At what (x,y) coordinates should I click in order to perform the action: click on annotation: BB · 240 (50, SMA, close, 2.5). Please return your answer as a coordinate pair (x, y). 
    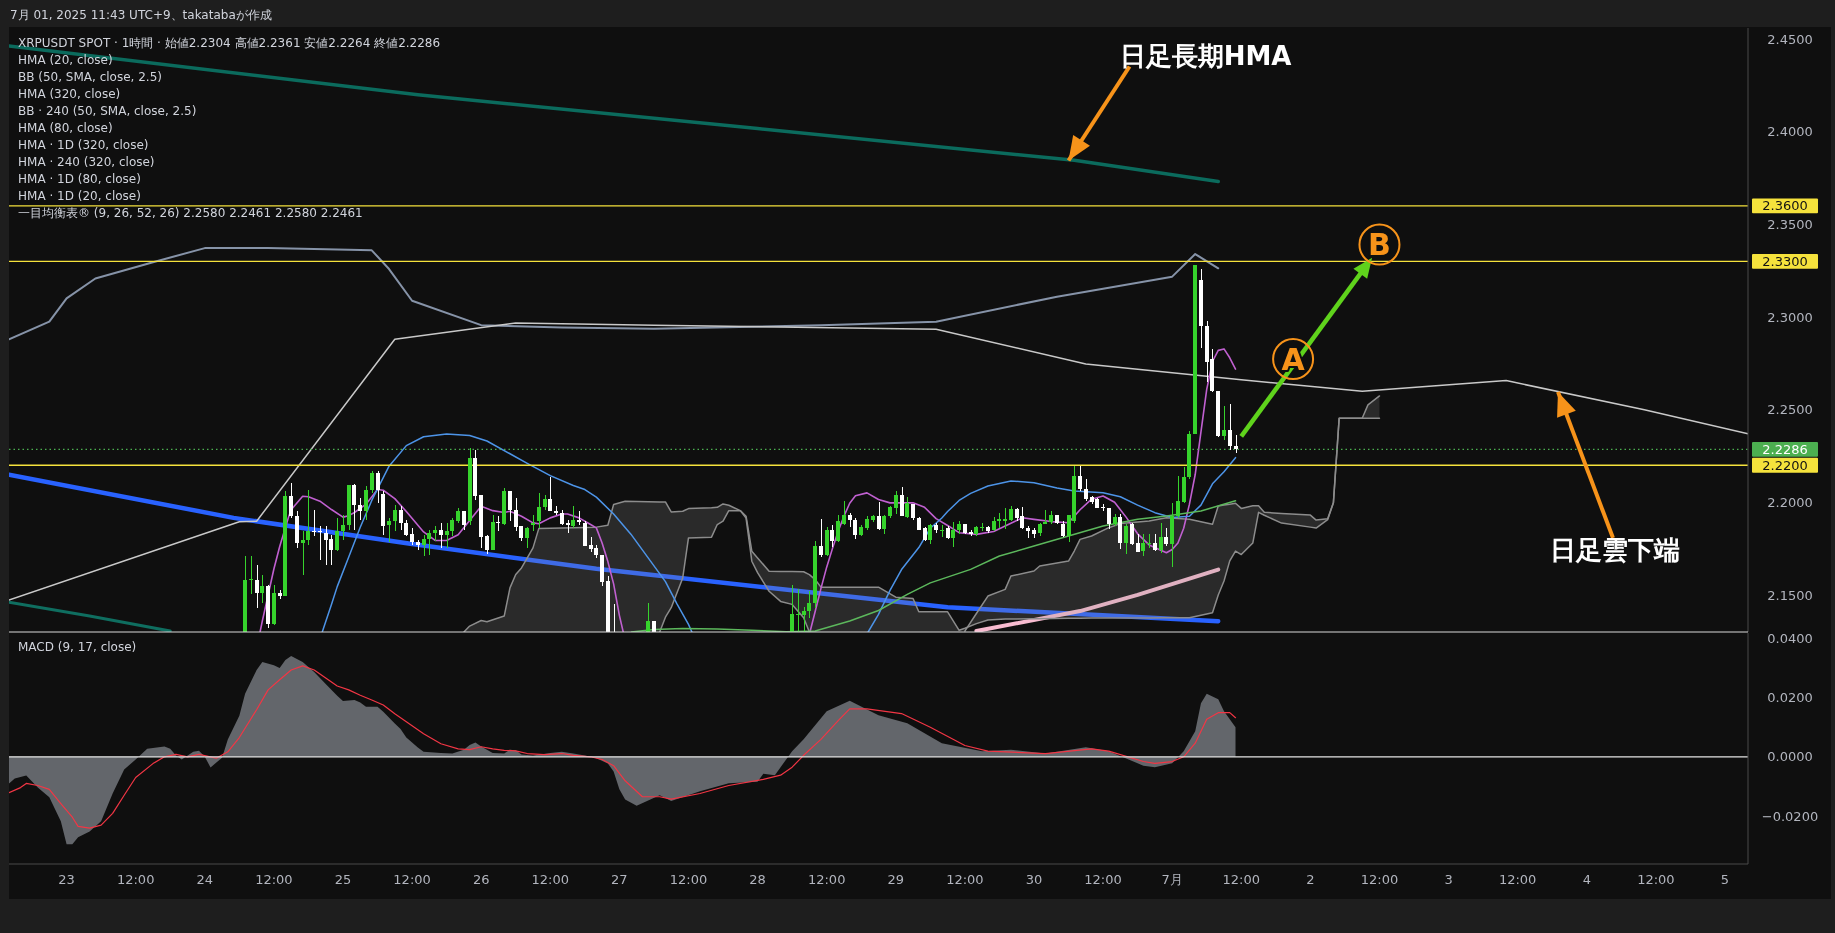
    Looking at the image, I should click on (107, 110).